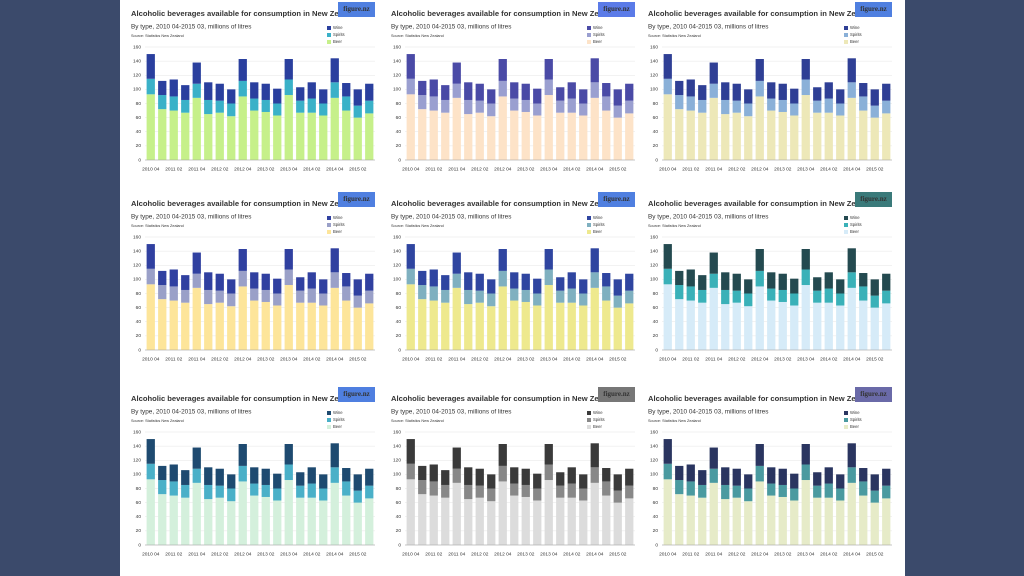  I want to click on x-tick-label: 2011 02, so click(433, 359).